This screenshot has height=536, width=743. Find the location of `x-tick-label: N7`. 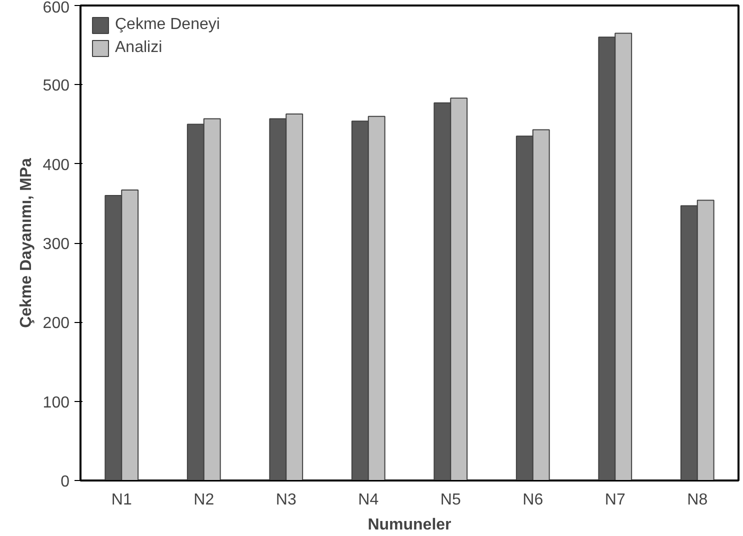

x-tick-label: N7 is located at coordinates (615, 500).